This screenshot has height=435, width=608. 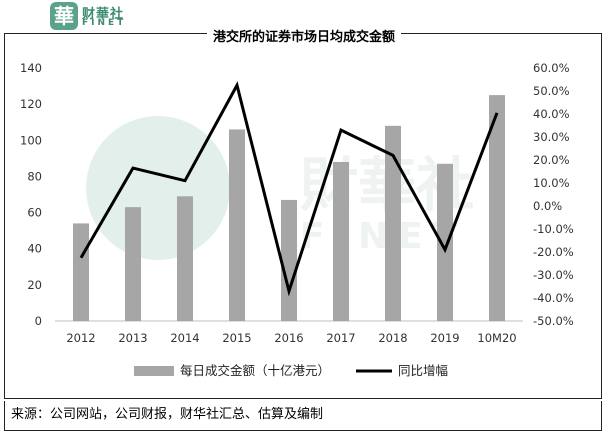 What do you see at coordinates (551, 68) in the screenshot?
I see `y-right-tick-label: 60.0%` at bounding box center [551, 68].